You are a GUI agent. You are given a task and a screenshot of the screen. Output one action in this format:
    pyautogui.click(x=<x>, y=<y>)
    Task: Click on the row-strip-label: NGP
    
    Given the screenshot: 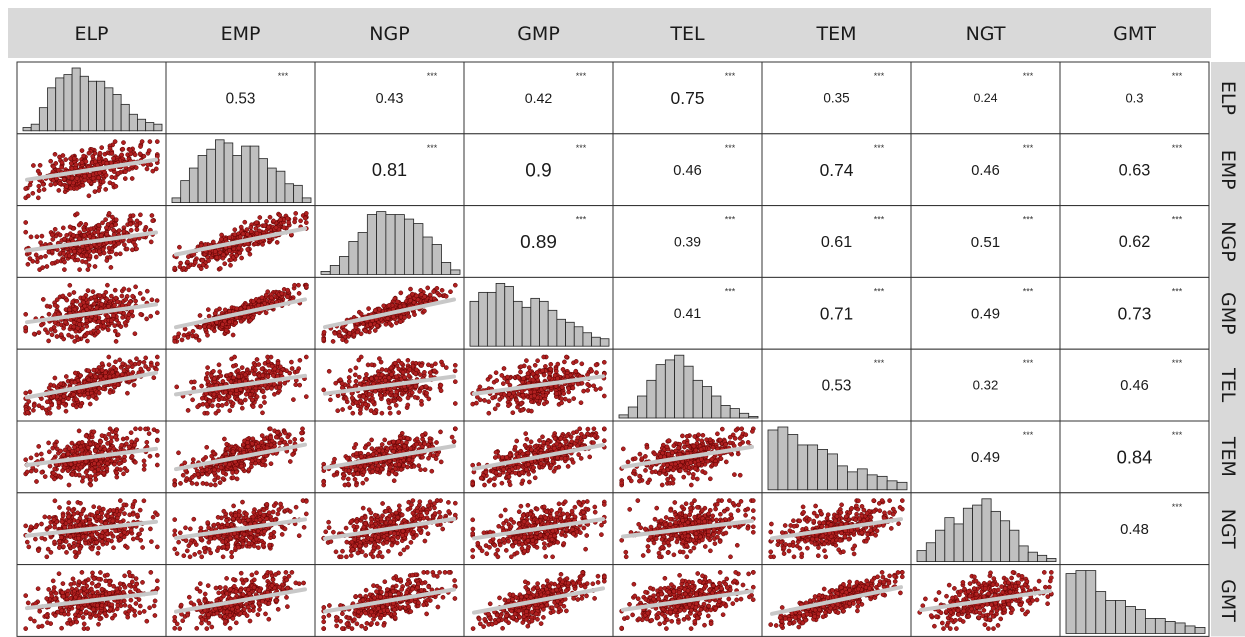 What is the action you would take?
    pyautogui.click(x=1228, y=241)
    